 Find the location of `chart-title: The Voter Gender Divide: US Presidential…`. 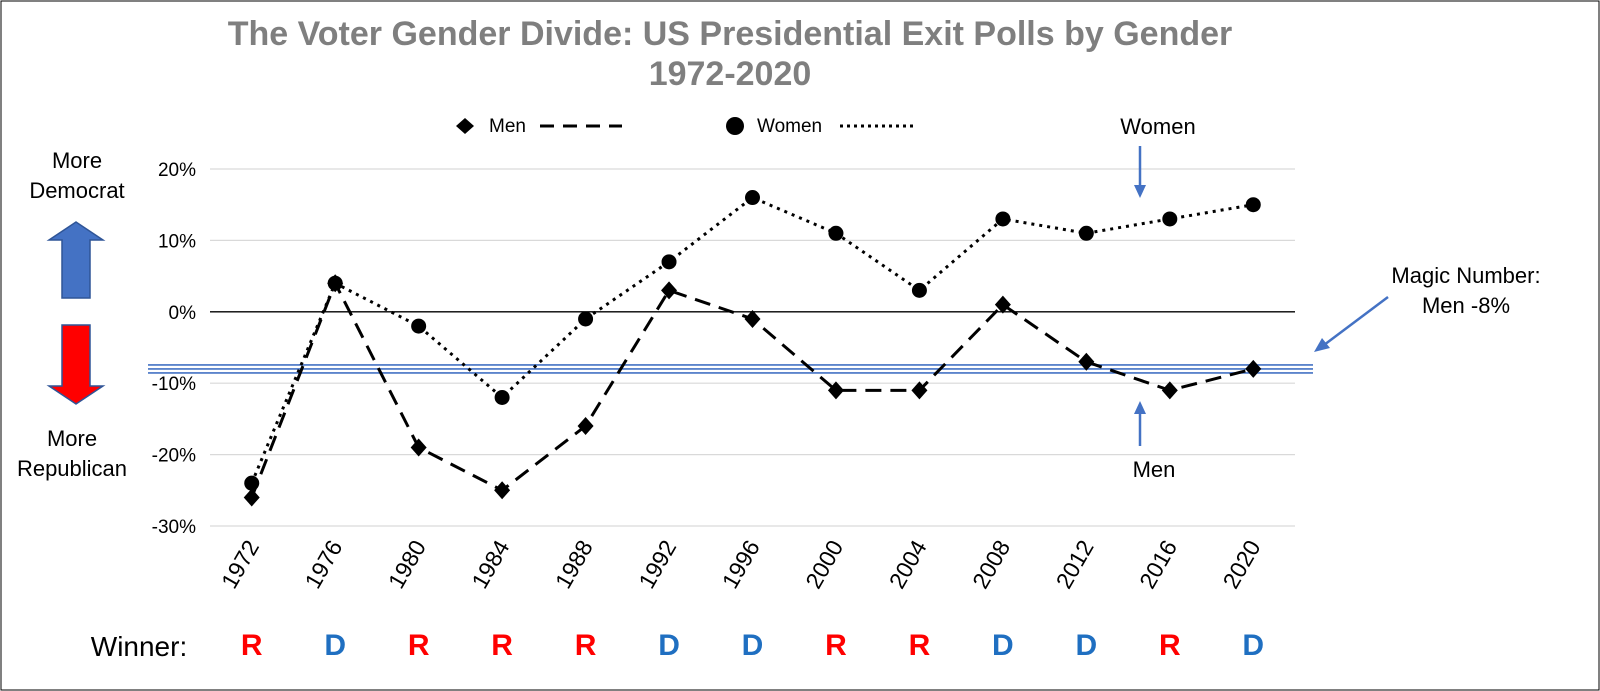

chart-title: The Voter Gender Divide: US Presidential… is located at coordinates (730, 34).